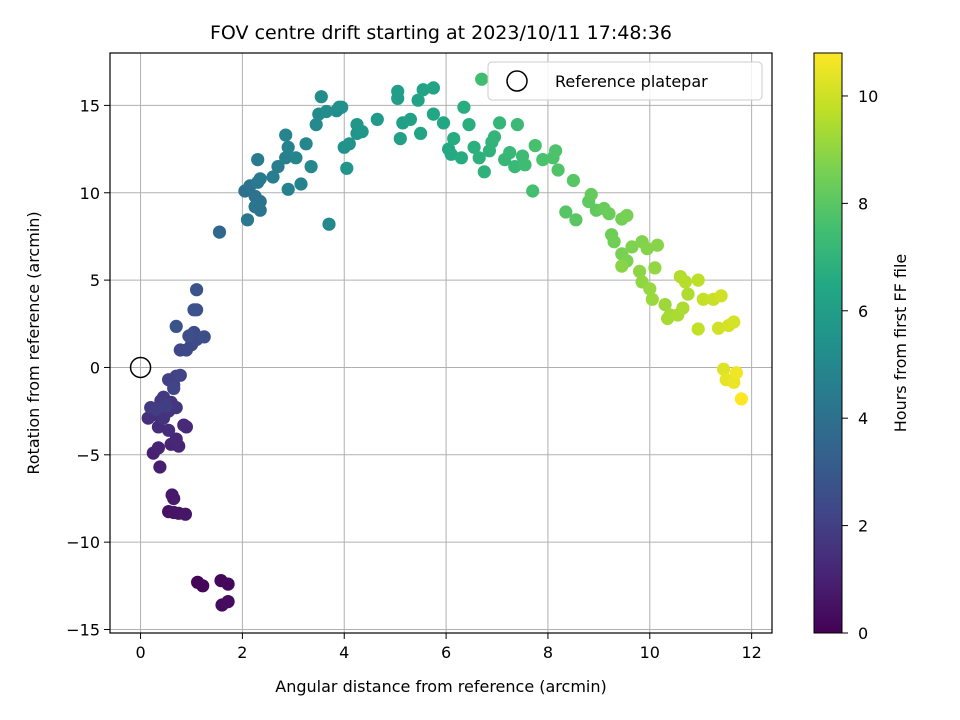  Describe the element at coordinates (650, 652) in the screenshot. I see `x-tick-label-5: 10` at that location.